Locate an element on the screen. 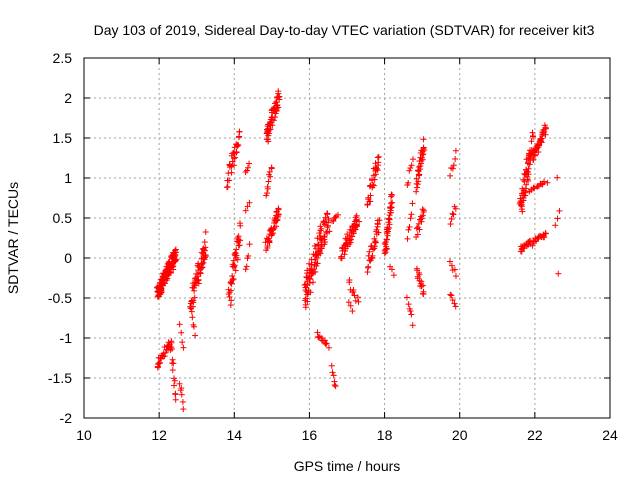 This screenshot has width=640, height=480. x-tick-label: 18 is located at coordinates (385, 435).